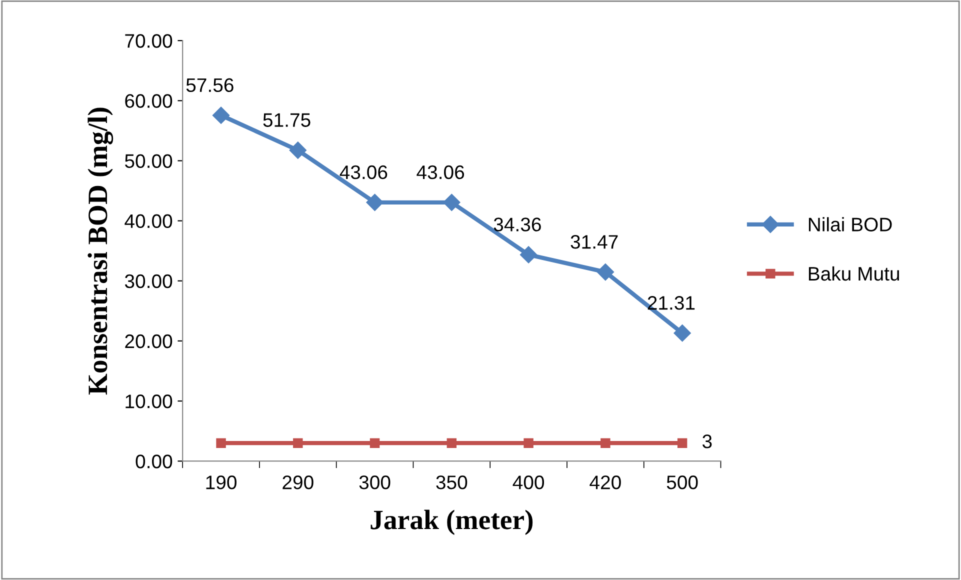 The image size is (961, 580). Describe the element at coordinates (148, 101) in the screenshot. I see `y-tick-label: 60.00` at that location.